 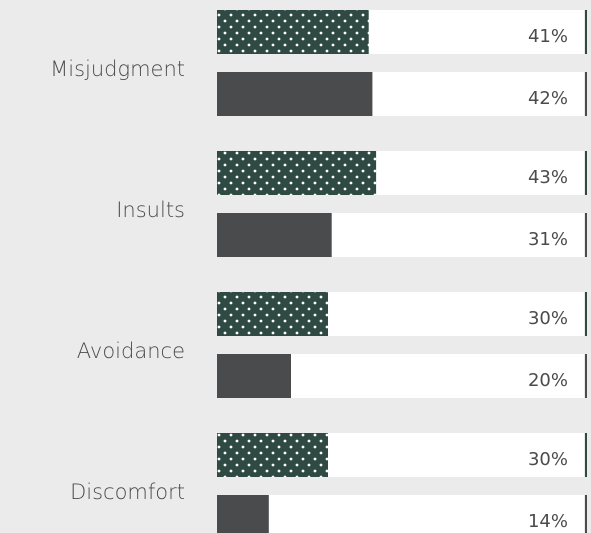 I want to click on value-label: 20%, so click(x=548, y=380).